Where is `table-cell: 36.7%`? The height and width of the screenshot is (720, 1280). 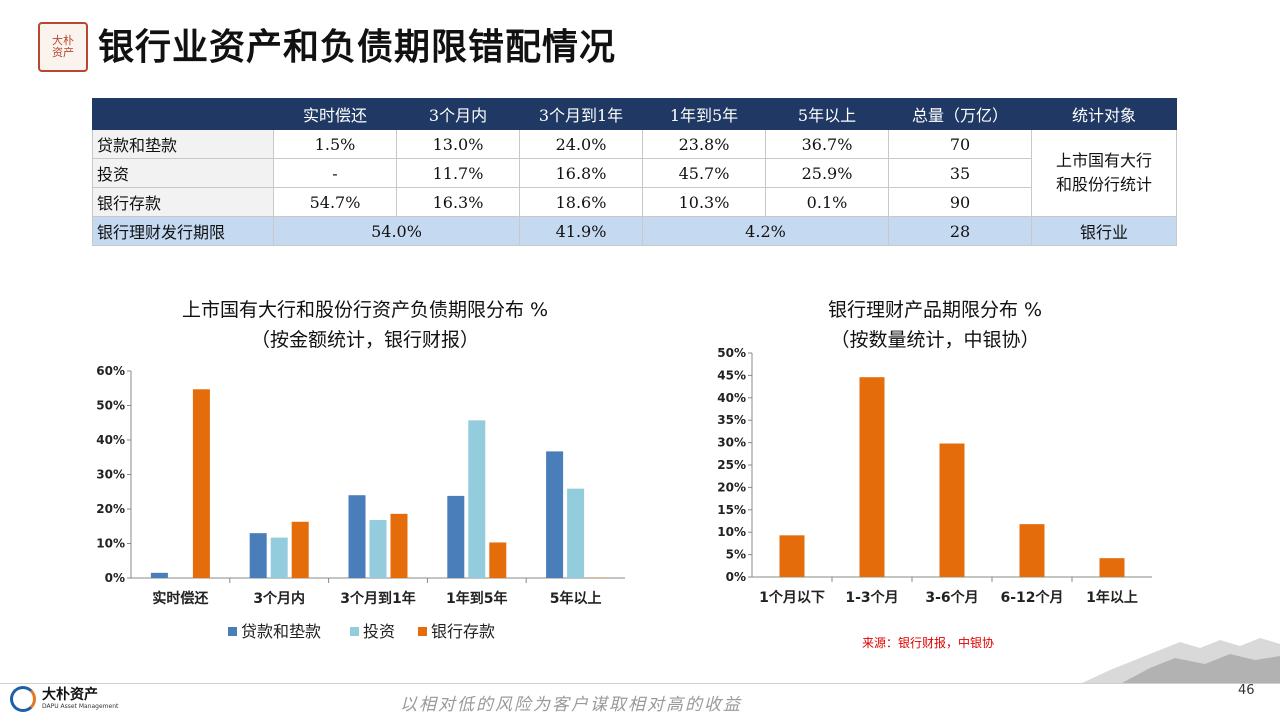 table-cell: 36.7% is located at coordinates (827, 144).